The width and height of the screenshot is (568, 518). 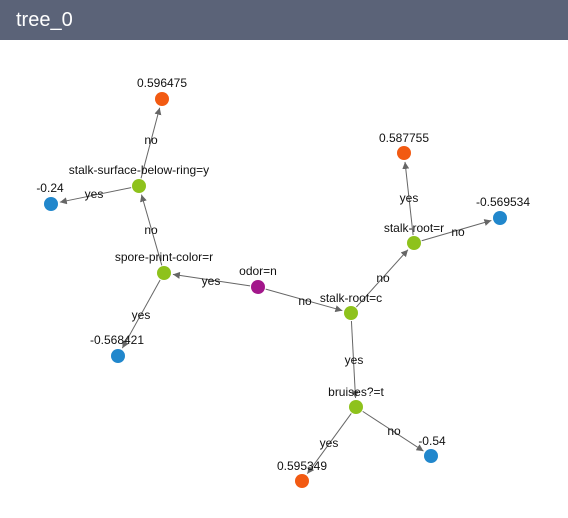 I want to click on split-condition-label: spore-print-color=r, so click(x=164, y=257).